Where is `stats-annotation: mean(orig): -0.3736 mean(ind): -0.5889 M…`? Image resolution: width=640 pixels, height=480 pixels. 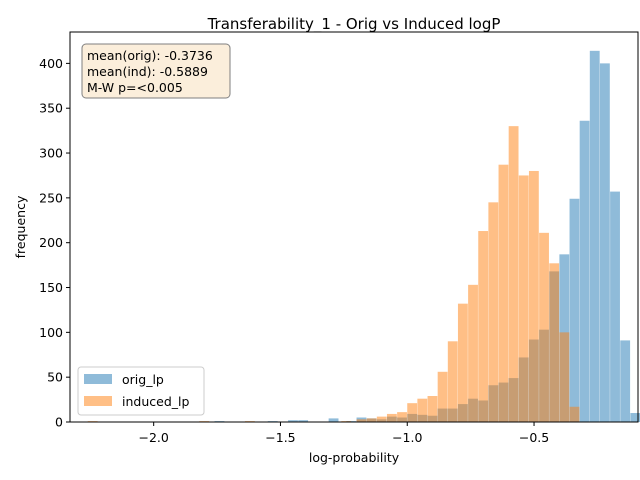 stats-annotation: mean(orig): -0.3736 mean(ind): -0.5889 M… is located at coordinates (156, 71).